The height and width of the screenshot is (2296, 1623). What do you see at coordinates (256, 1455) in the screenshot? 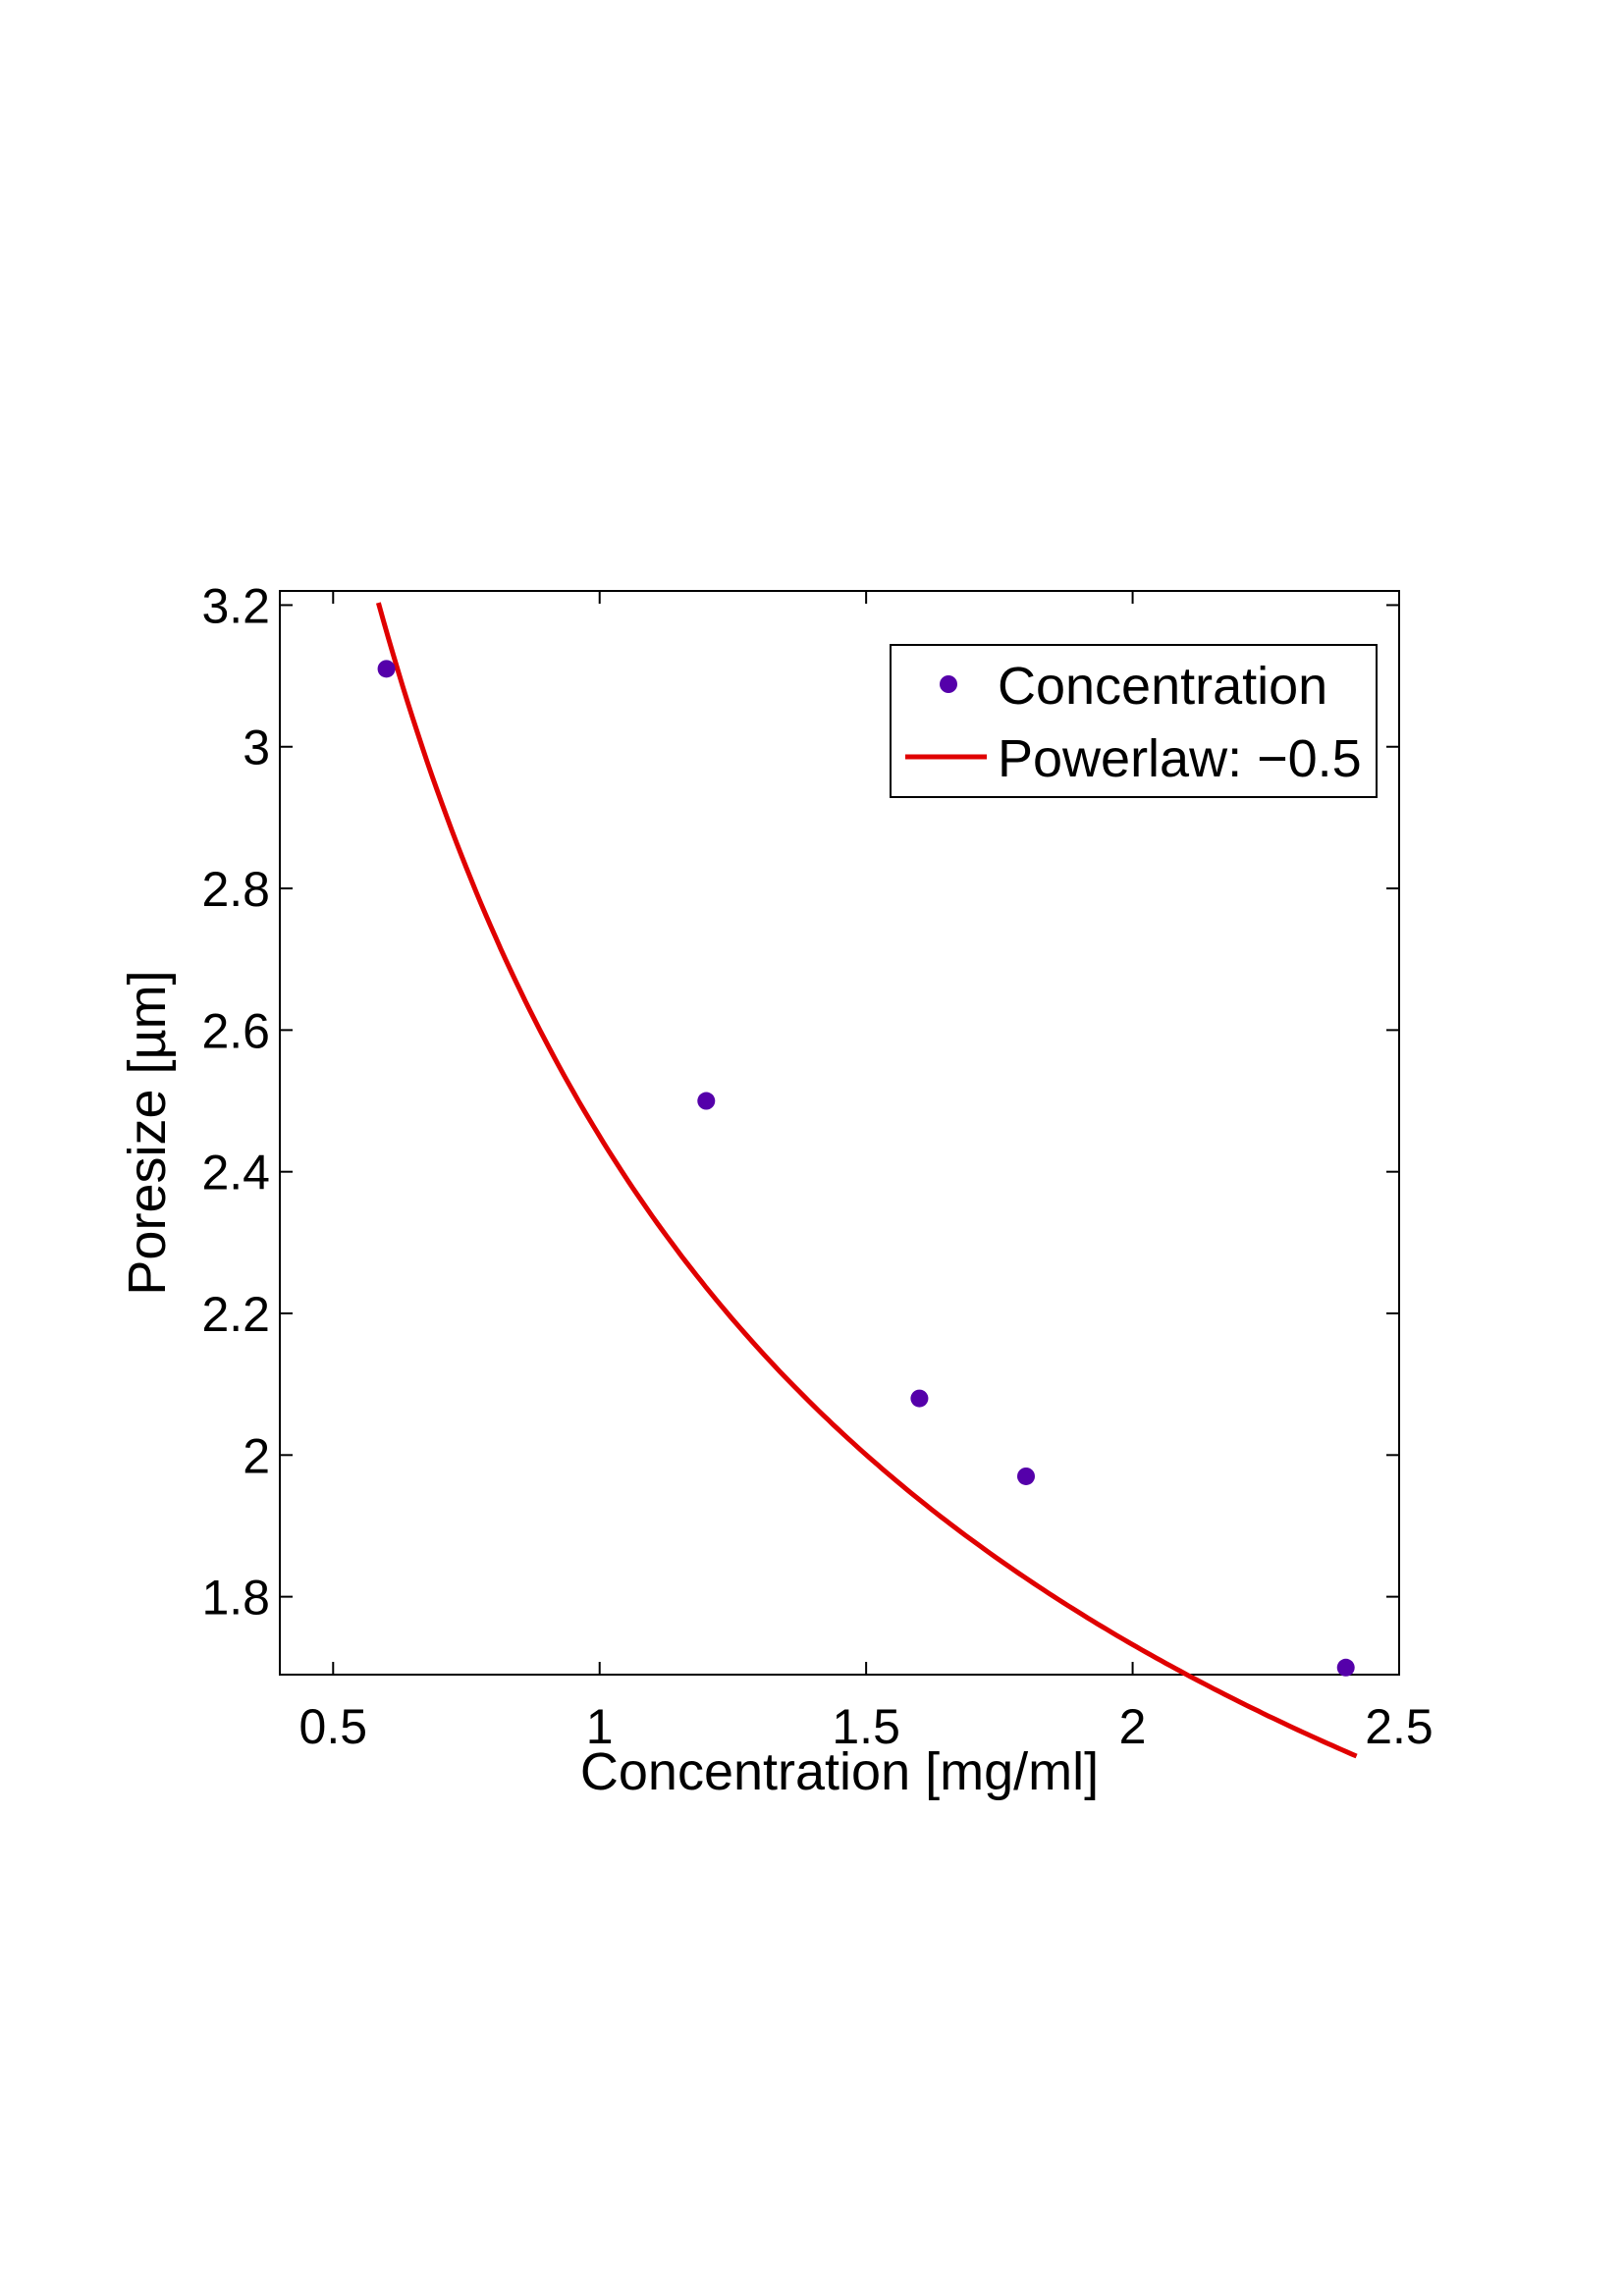
I see `y-tick-label: 2` at bounding box center [256, 1455].